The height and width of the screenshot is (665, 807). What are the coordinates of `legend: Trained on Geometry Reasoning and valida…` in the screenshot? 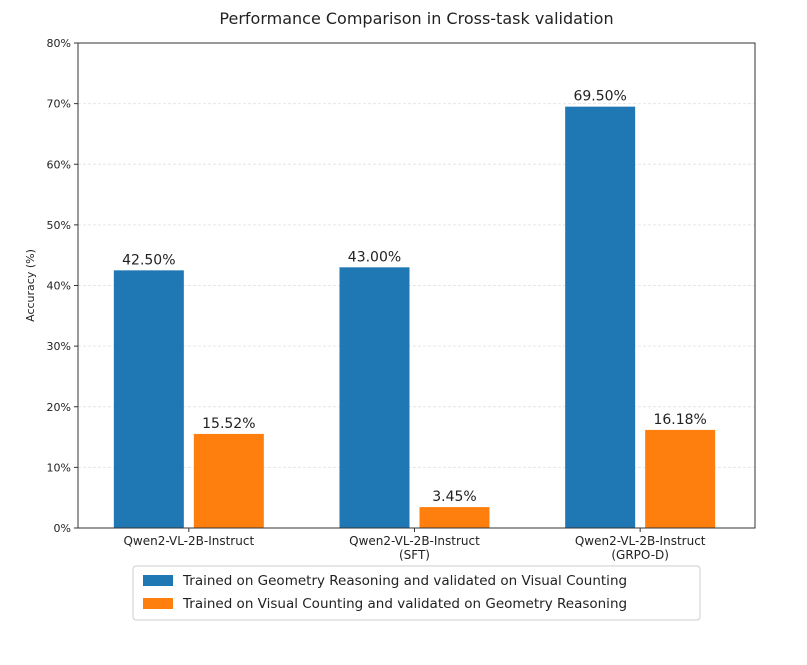 It's located at (416, 593).